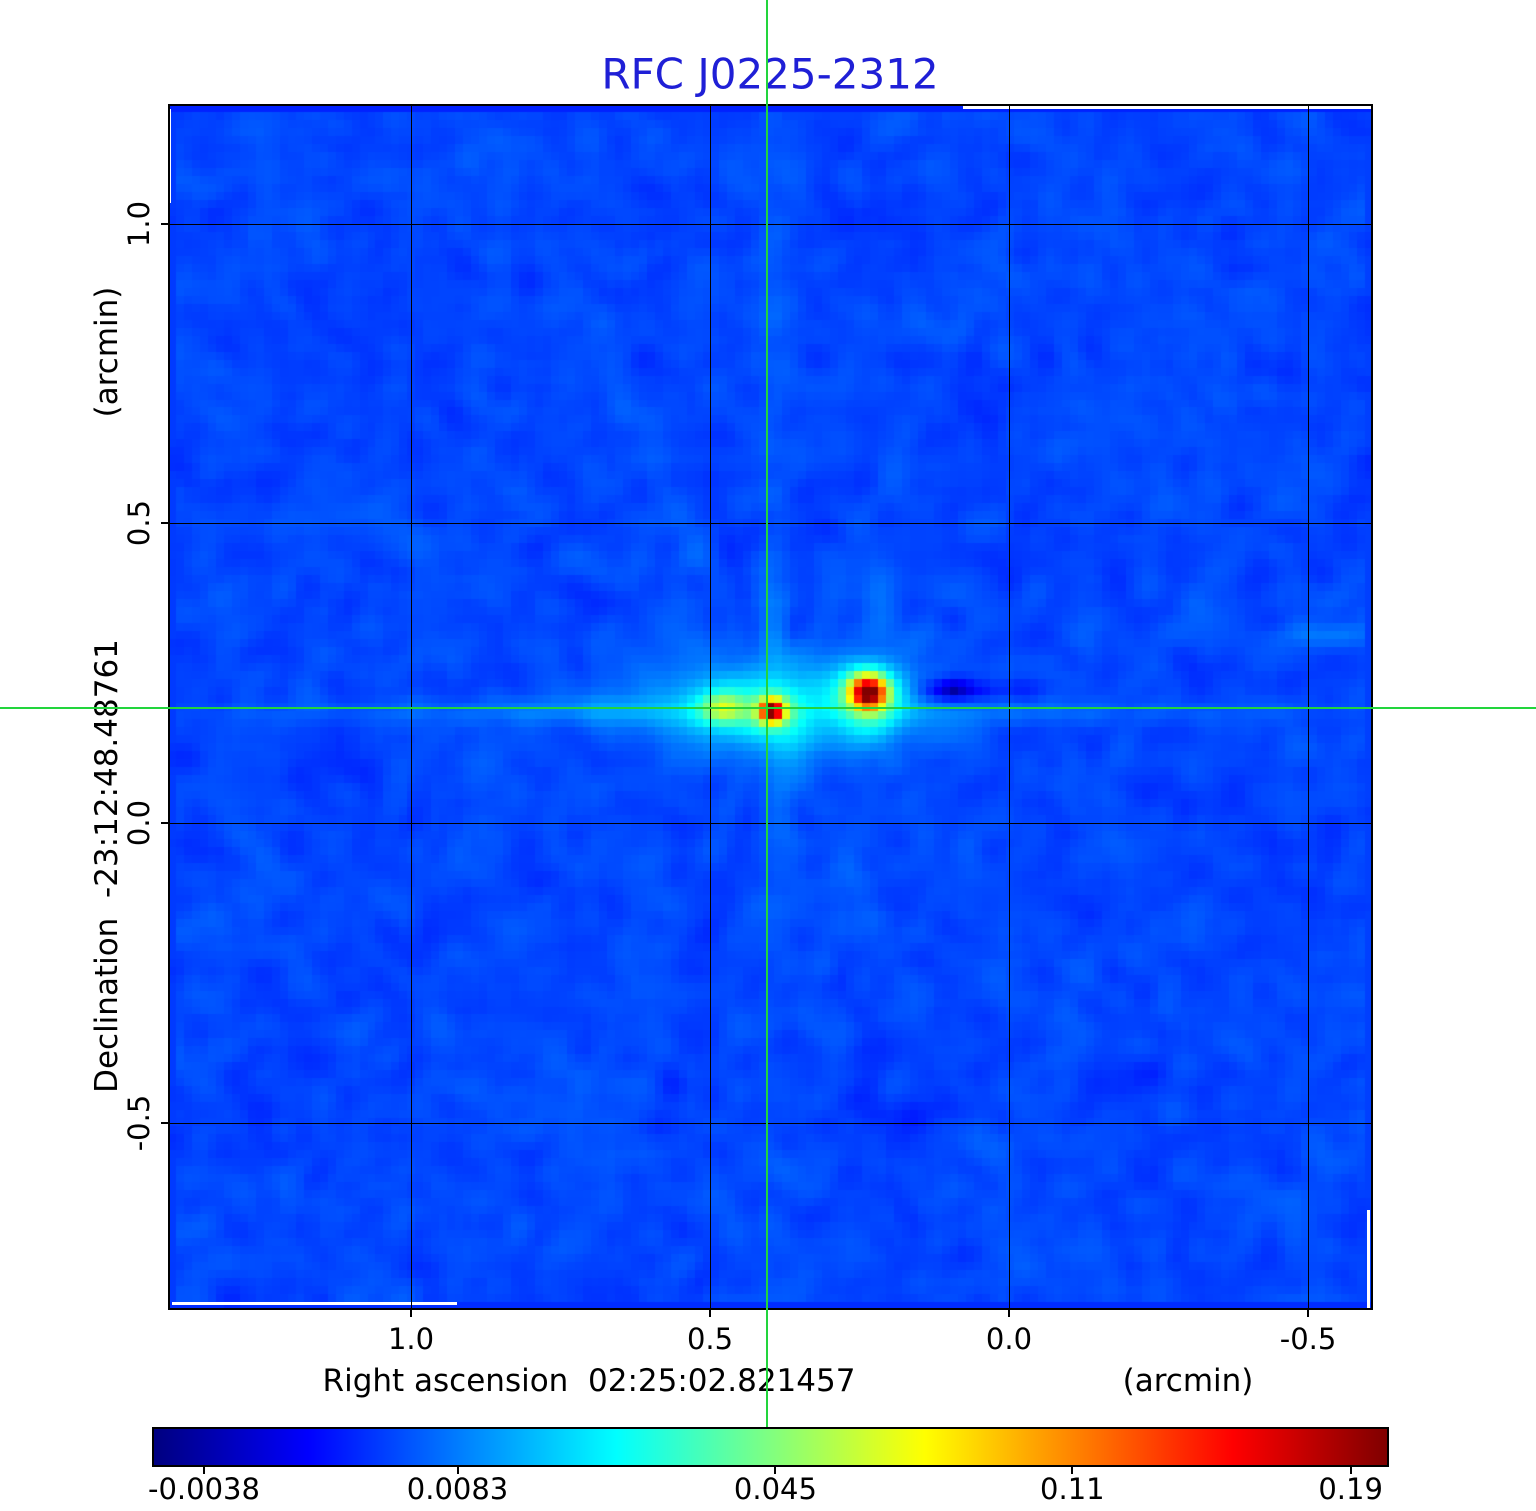  Describe the element at coordinates (770, 1447) in the screenshot. I see `colorbar` at that location.